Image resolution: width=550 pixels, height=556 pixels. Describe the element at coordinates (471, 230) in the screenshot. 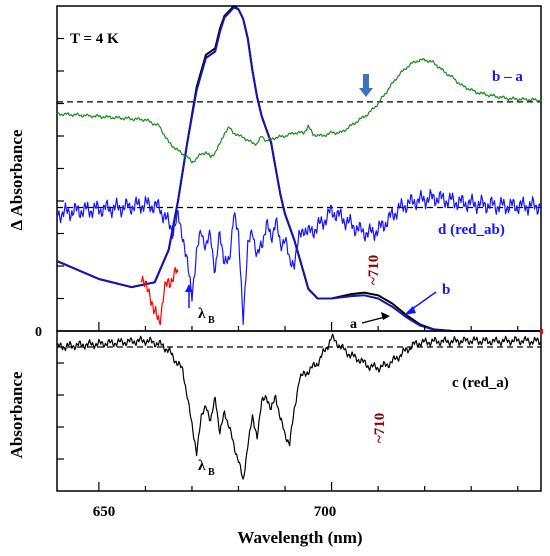

I see `legend-d-red-ab: d (red_ab)` at that location.